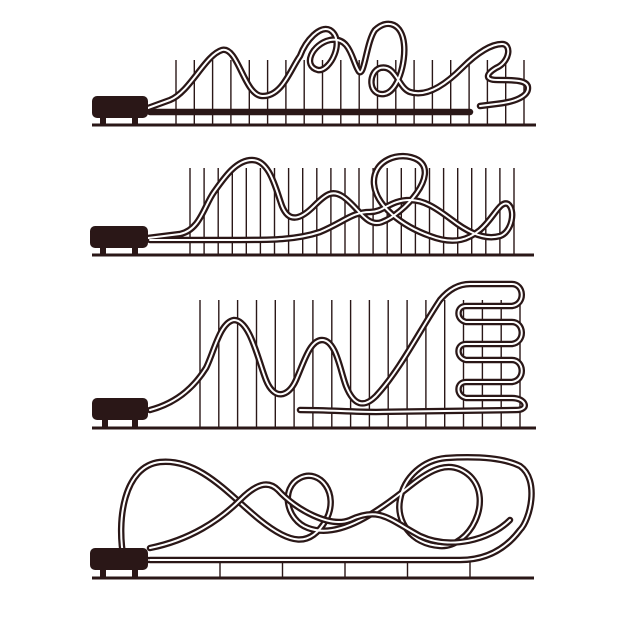  I want to click on coaster-4-track, so click(326, 509).